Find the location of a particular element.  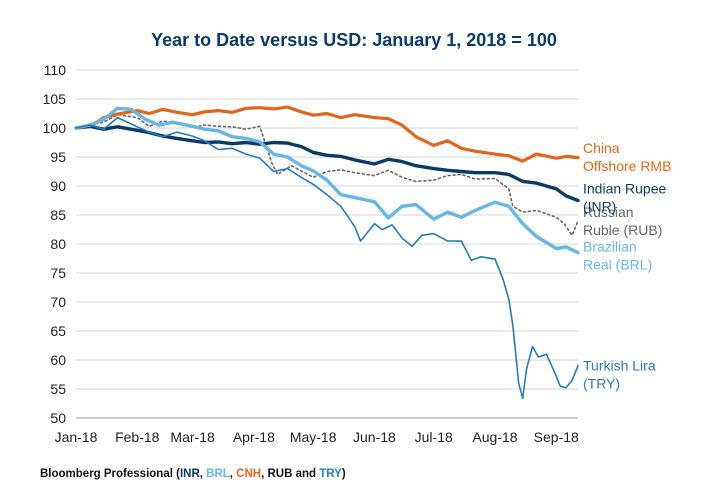

footer-try: TRY is located at coordinates (330, 474).